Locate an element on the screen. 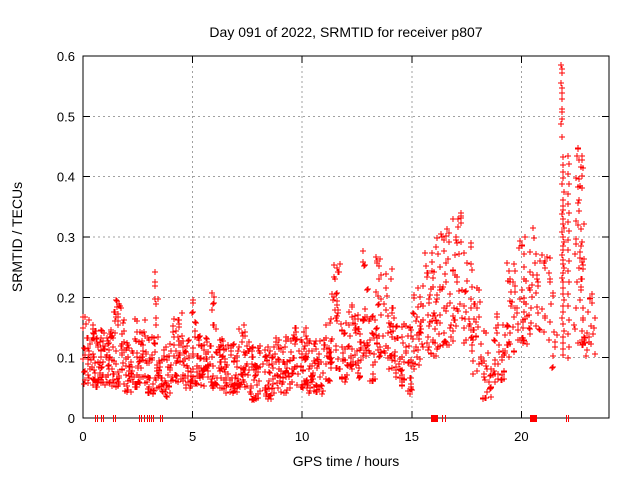  x-tick-label: 0 is located at coordinates (82, 436).